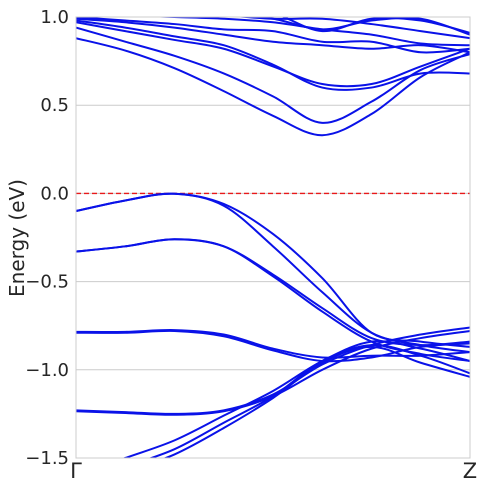 The width and height of the screenshot is (488, 484). I want to click on y-tick-label: −1.5, so click(47, 458).